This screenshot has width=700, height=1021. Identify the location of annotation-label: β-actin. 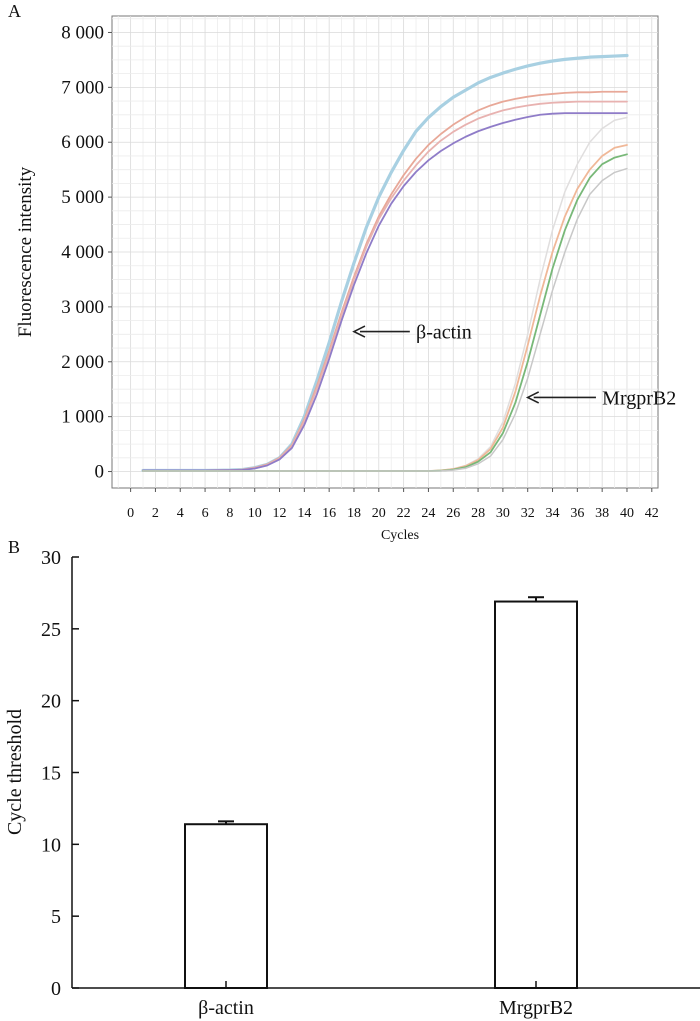
(444, 333).